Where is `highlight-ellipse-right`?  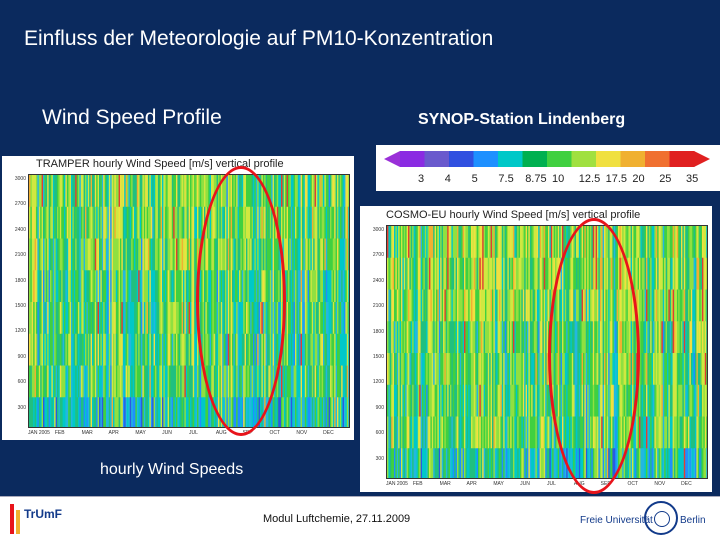 highlight-ellipse-right is located at coordinates (594, 356).